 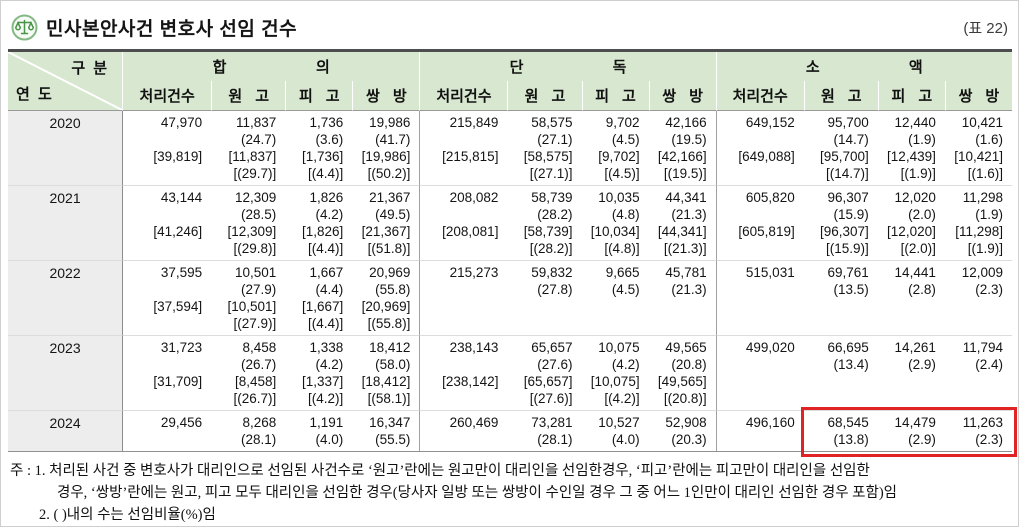 What do you see at coordinates (615, 222) in the screenshot?
I see `table-cell: 10,035 (4.8) [10,034] [(4.8)]` at bounding box center [615, 222].